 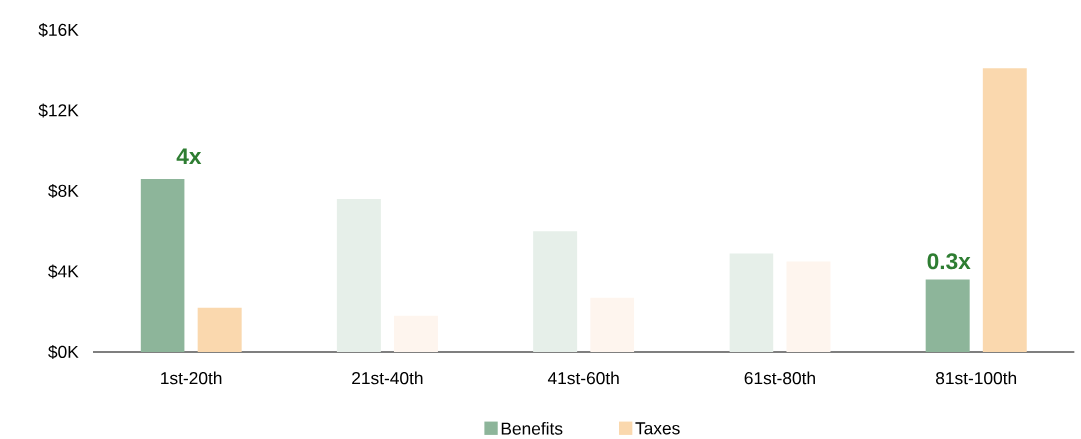 I want to click on x-tick-label: 1st-20th, so click(x=191, y=378).